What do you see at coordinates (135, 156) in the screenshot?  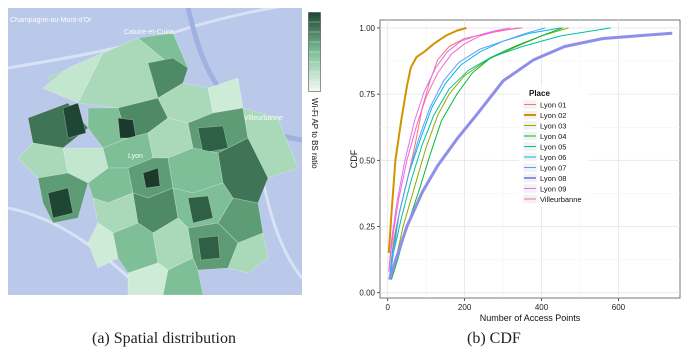 I see `map-place-label: Lyon` at bounding box center [135, 156].